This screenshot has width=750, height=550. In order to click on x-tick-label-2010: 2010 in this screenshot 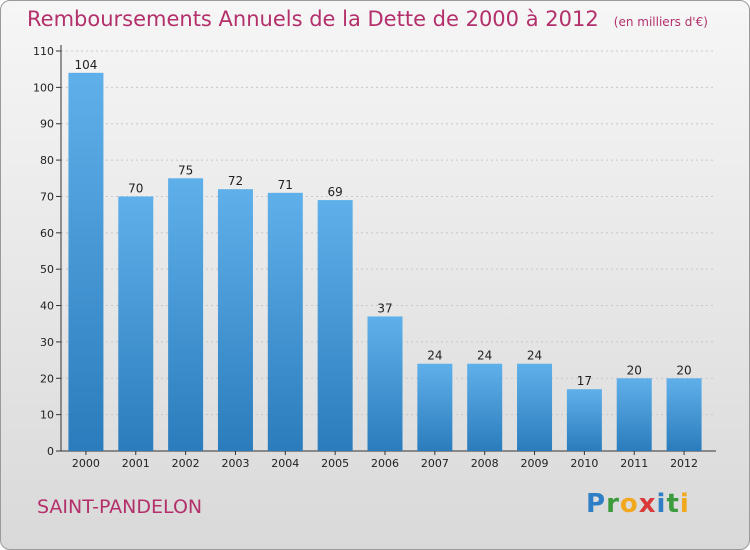, I will do `click(584, 463)`.